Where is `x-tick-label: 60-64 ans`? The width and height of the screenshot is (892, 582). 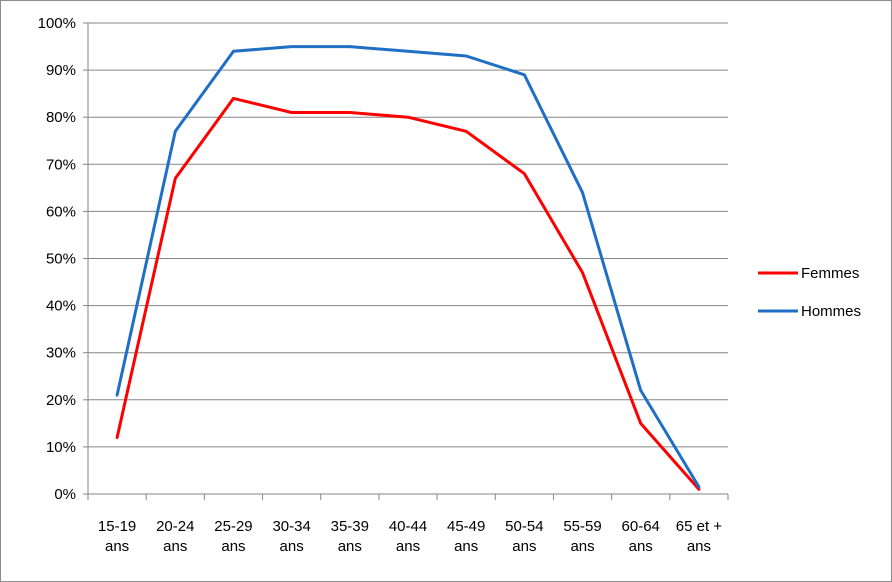 x-tick-label: 60-64 ans is located at coordinates (641, 536).